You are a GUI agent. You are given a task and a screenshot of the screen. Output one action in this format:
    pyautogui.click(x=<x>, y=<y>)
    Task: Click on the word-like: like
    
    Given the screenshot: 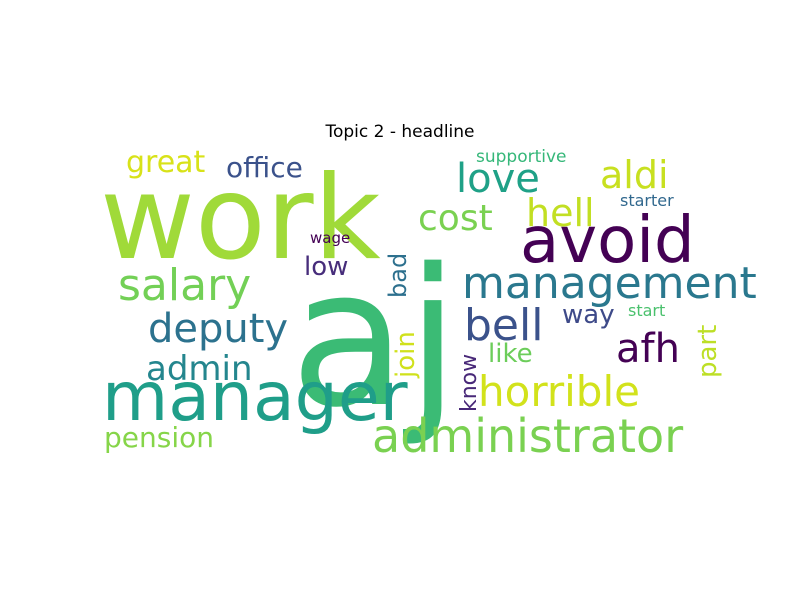 What is the action you would take?
    pyautogui.click(x=510, y=354)
    